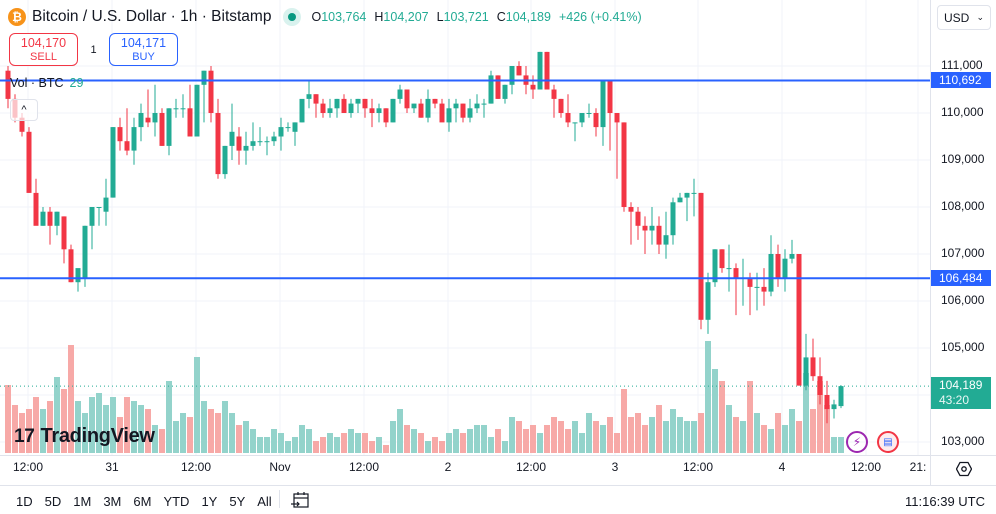 Image resolution: width=996 pixels, height=514 pixels. Describe the element at coordinates (964, 469) in the screenshot. I see `settings-icon` at that location.